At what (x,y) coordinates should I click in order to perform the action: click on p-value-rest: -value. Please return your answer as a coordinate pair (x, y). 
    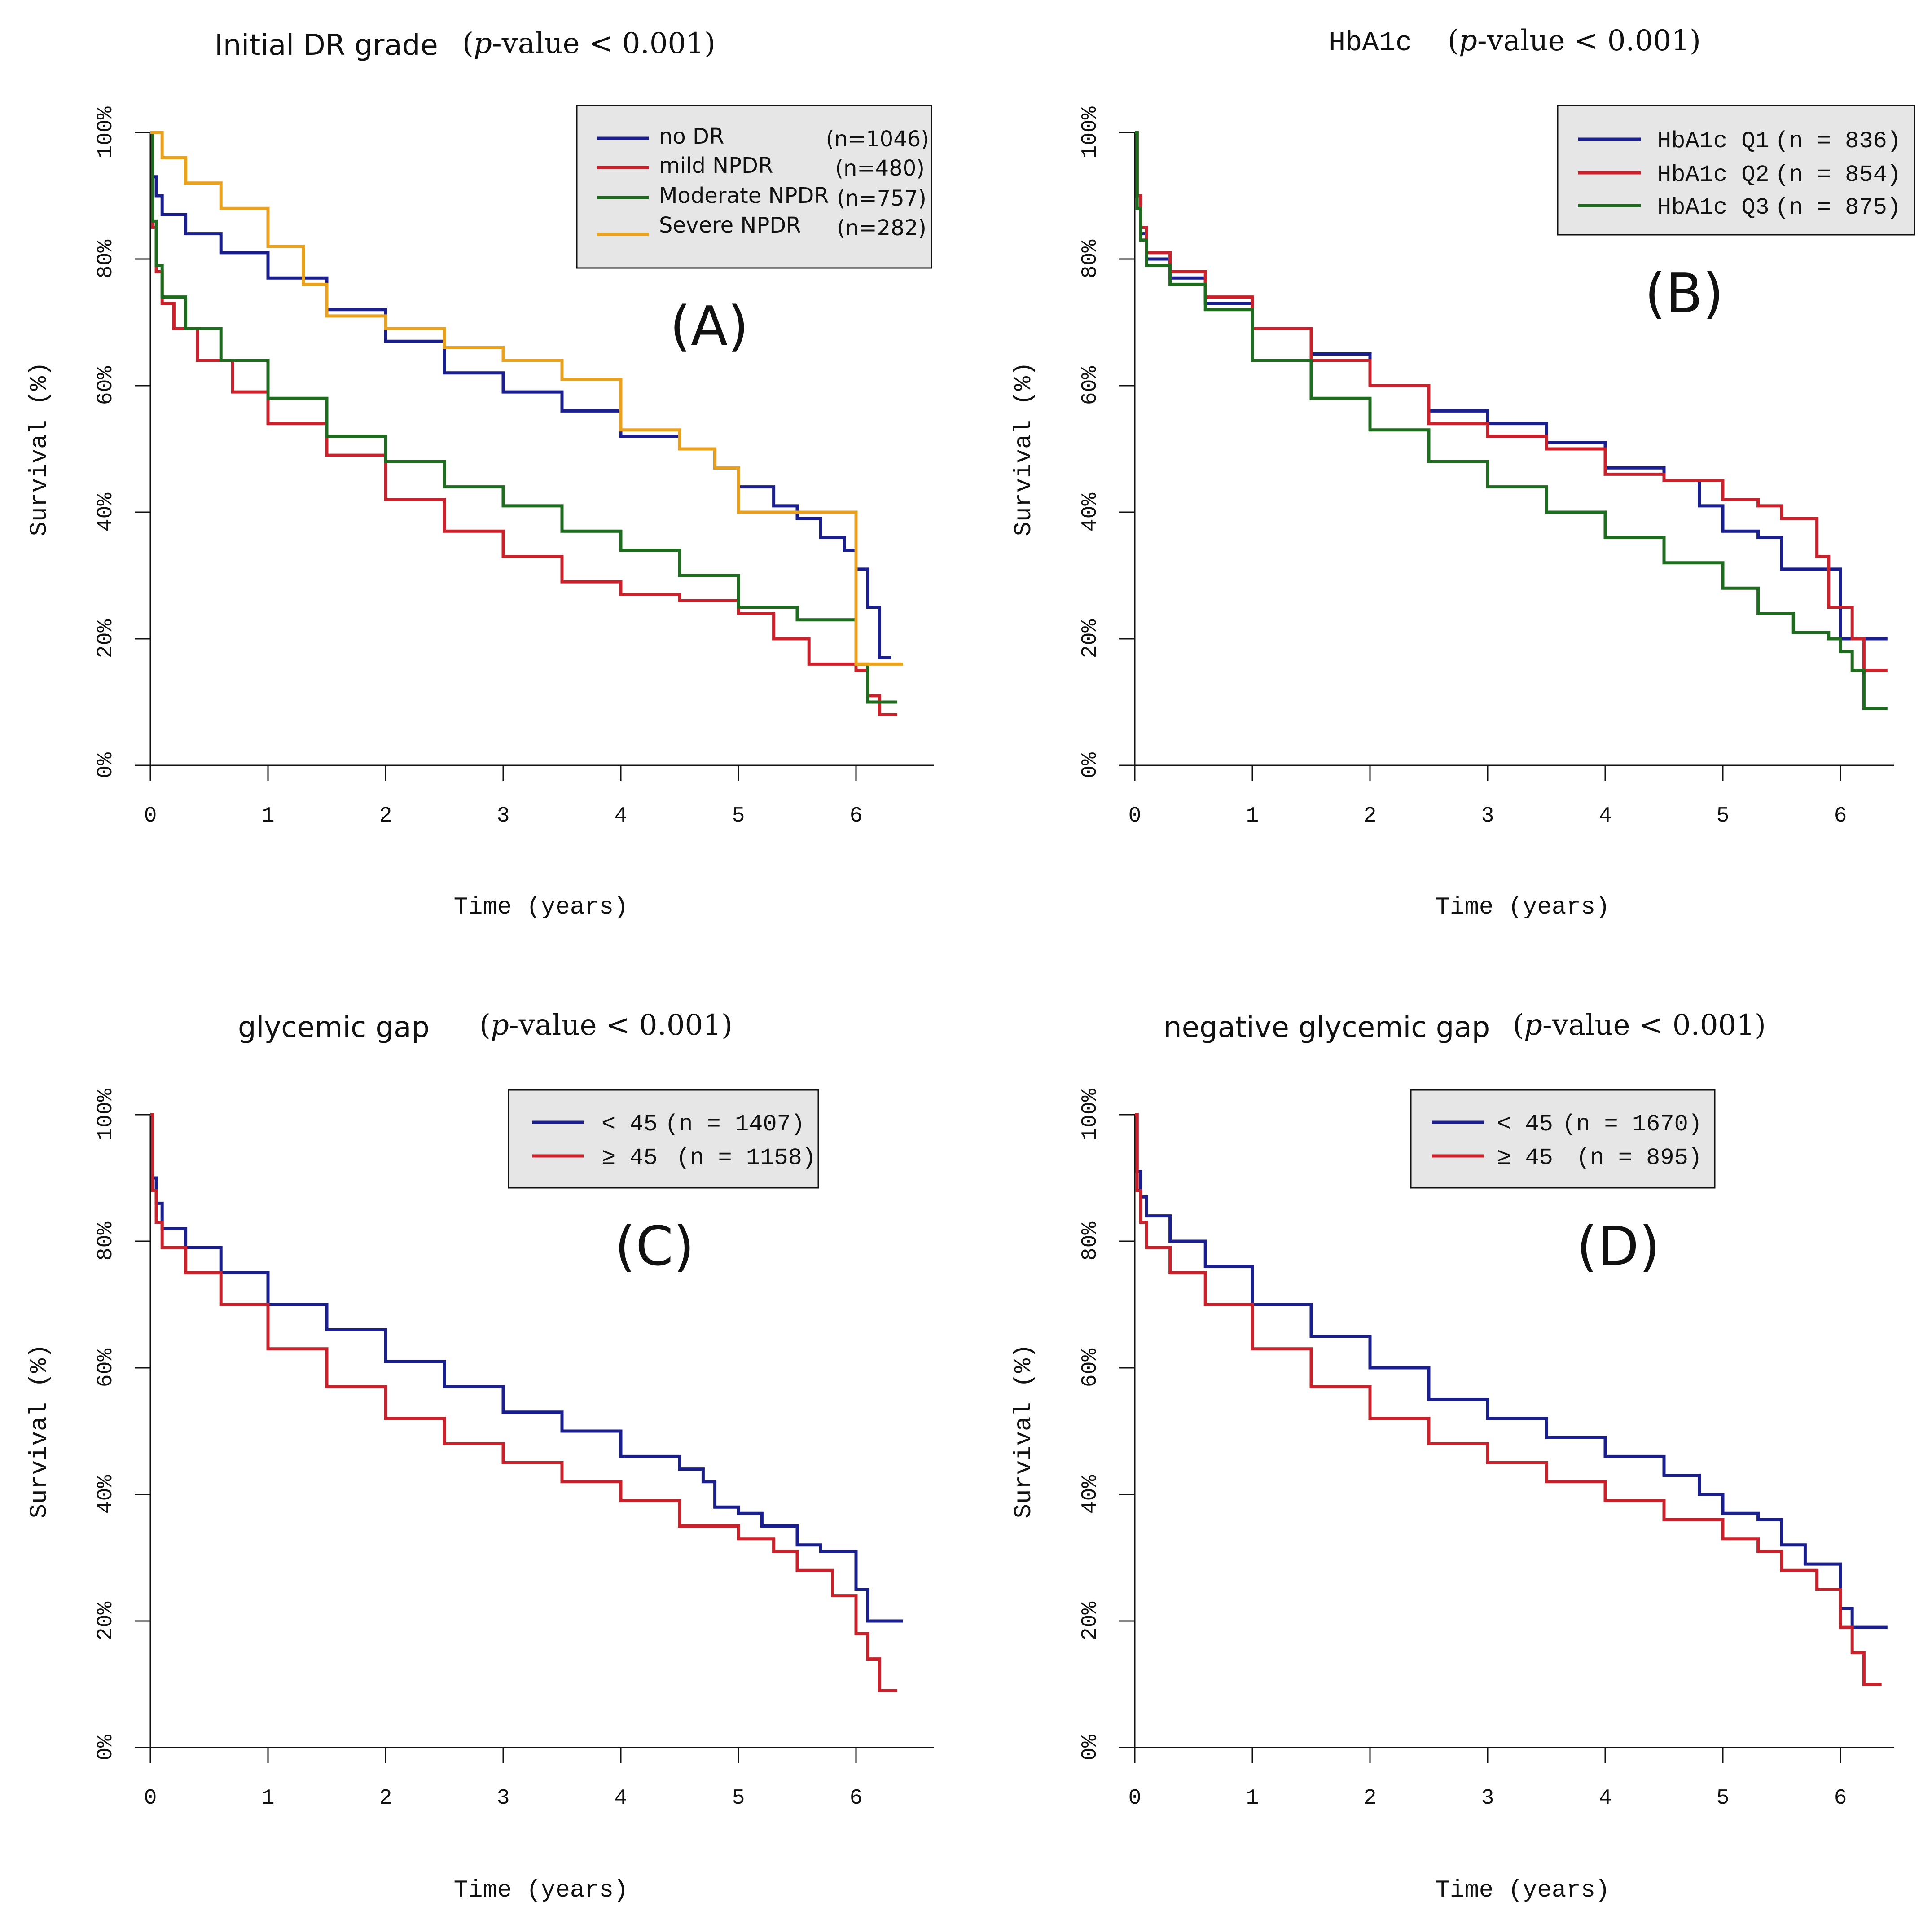
    Looking at the image, I should click on (1521, 40).